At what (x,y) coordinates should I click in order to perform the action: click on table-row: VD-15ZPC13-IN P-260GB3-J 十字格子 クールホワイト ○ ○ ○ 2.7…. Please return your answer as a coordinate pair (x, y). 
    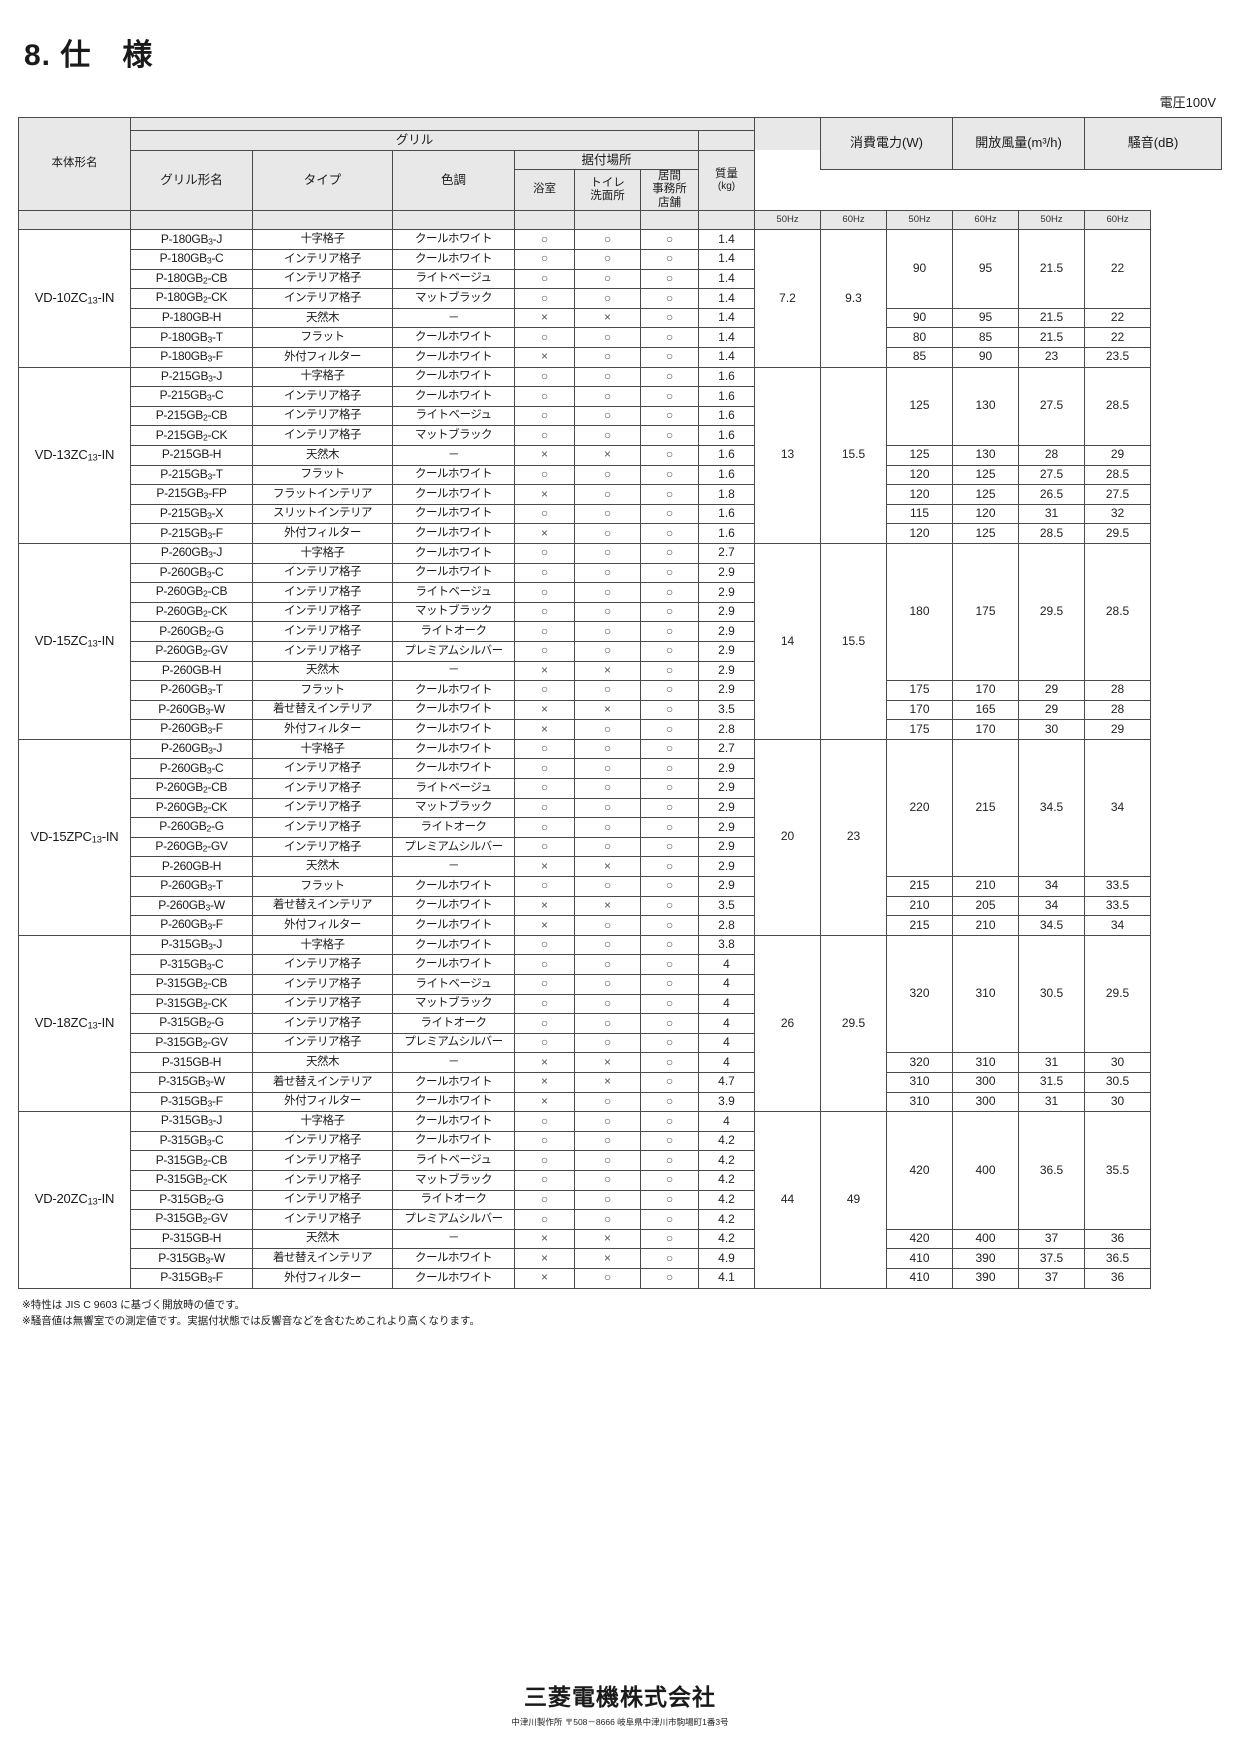
    Looking at the image, I should click on (620, 837).